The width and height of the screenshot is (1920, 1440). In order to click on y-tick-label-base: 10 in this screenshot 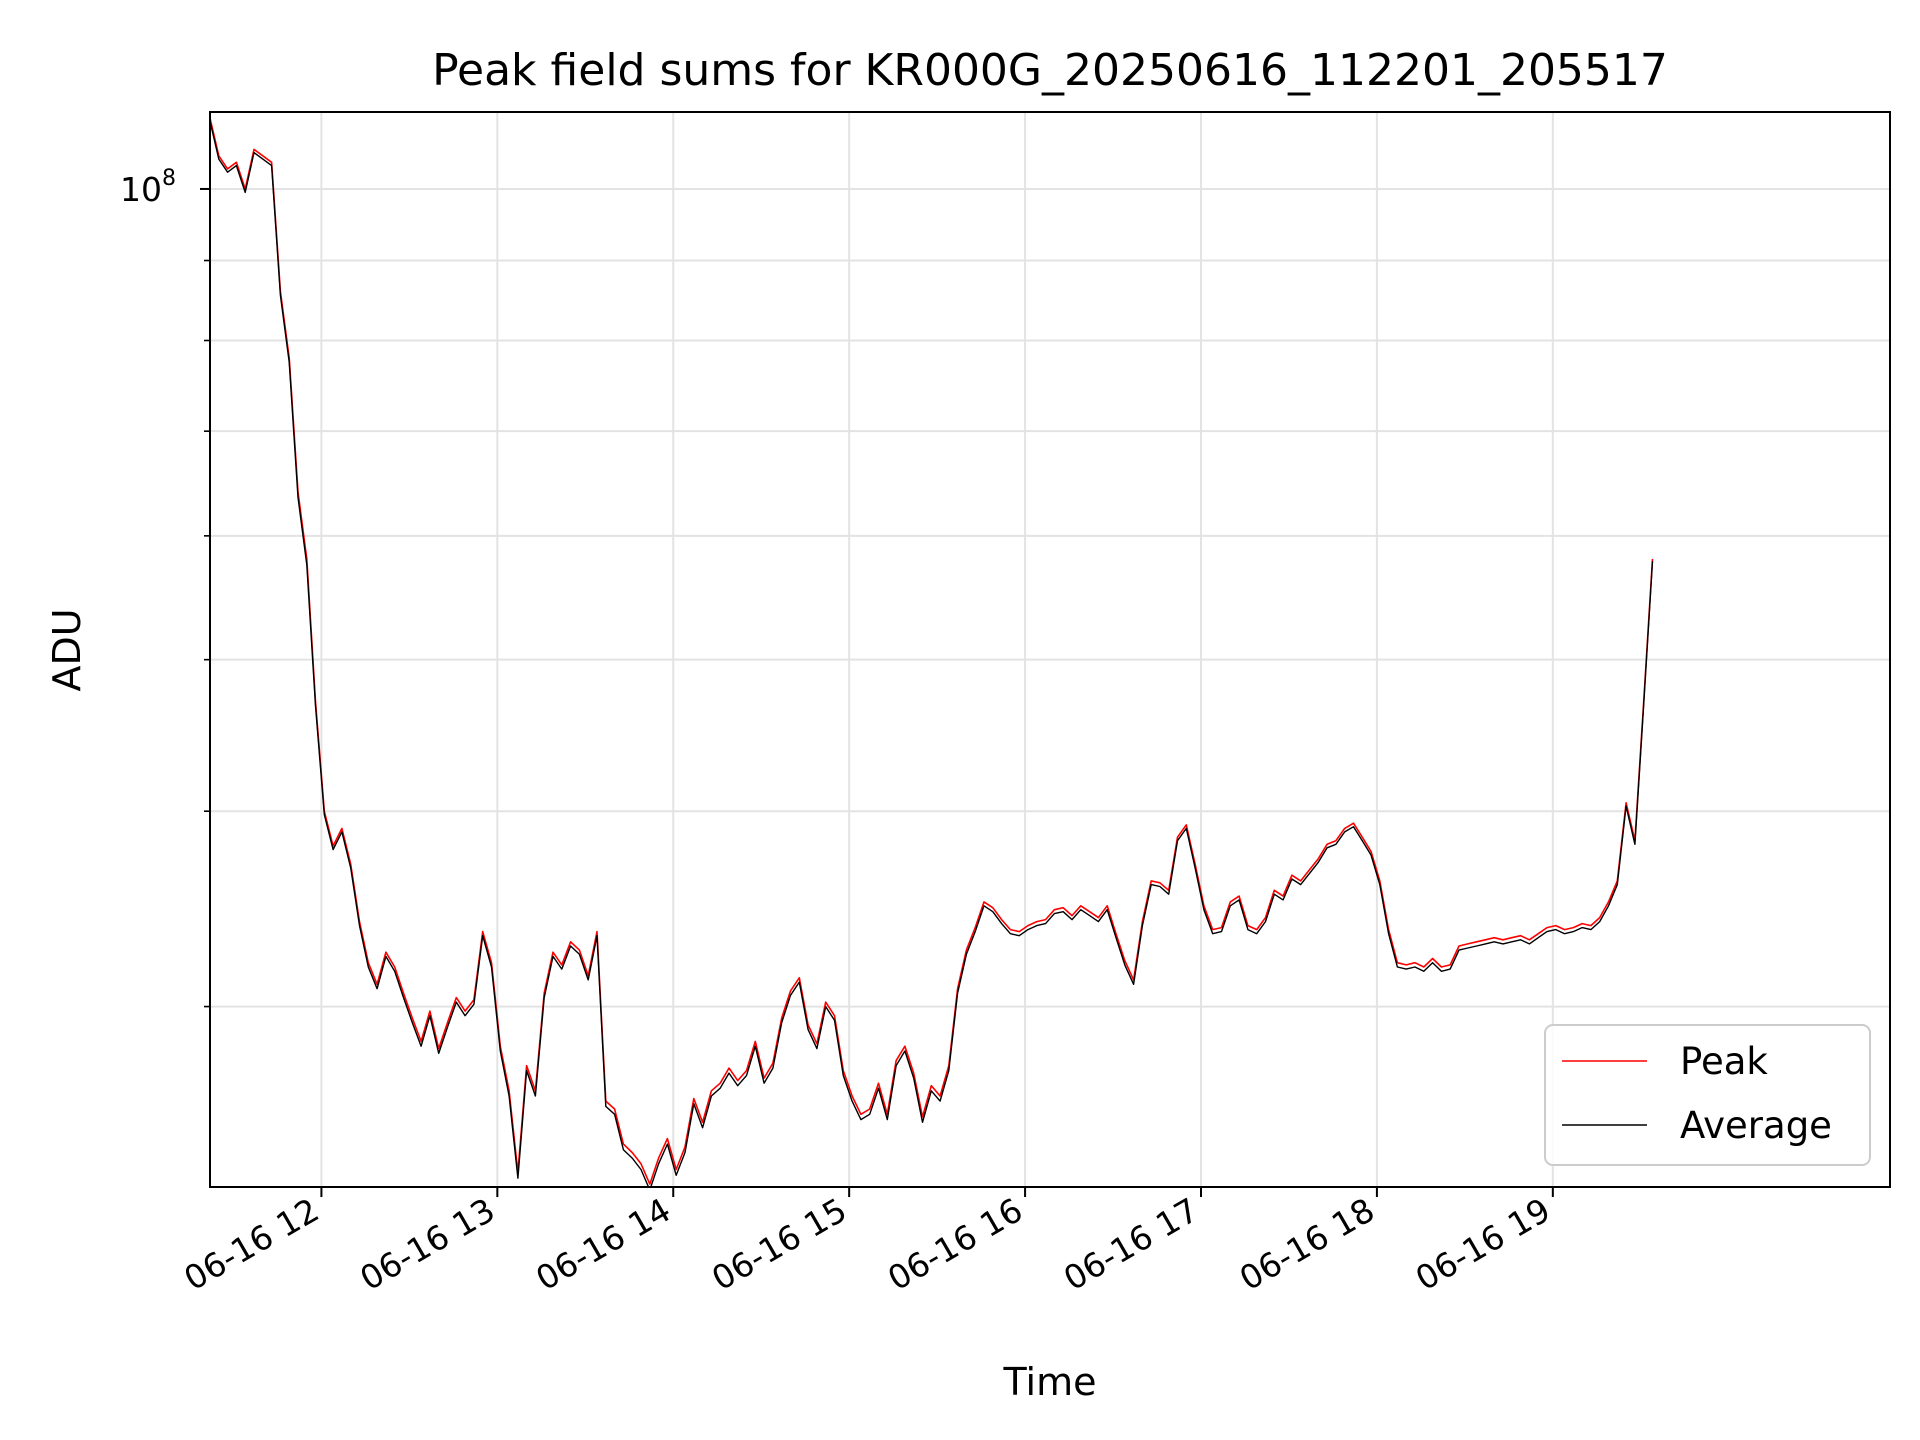, I will do `click(141, 189)`.